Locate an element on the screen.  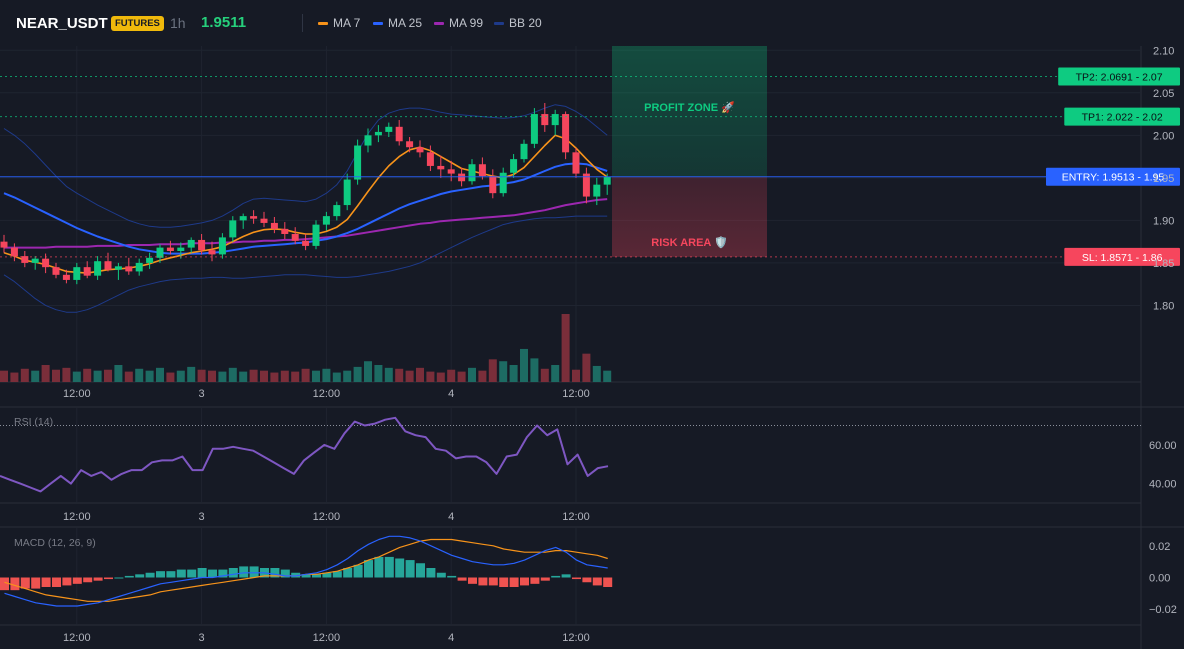
candlesticks is located at coordinates (305, 193).